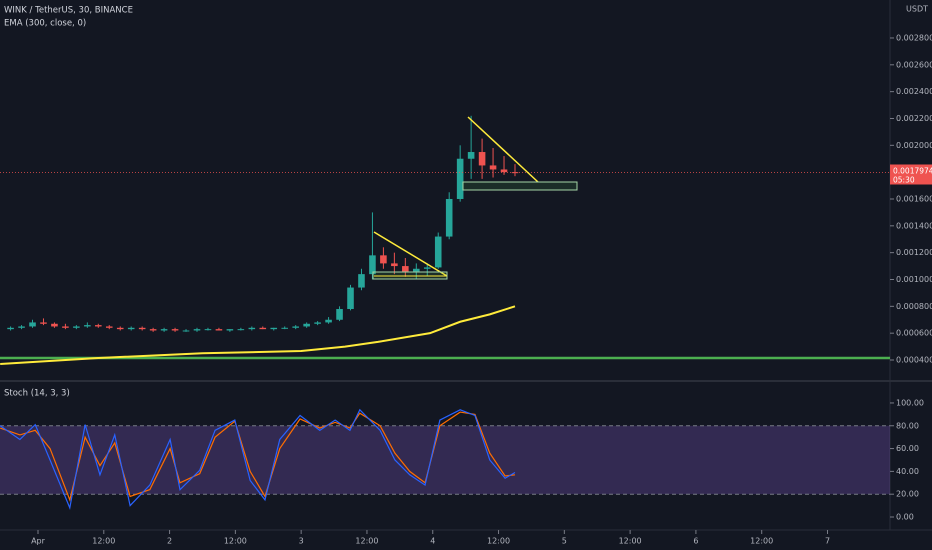 This screenshot has height=550, width=932. I want to click on last-price-box, so click(911, 174).